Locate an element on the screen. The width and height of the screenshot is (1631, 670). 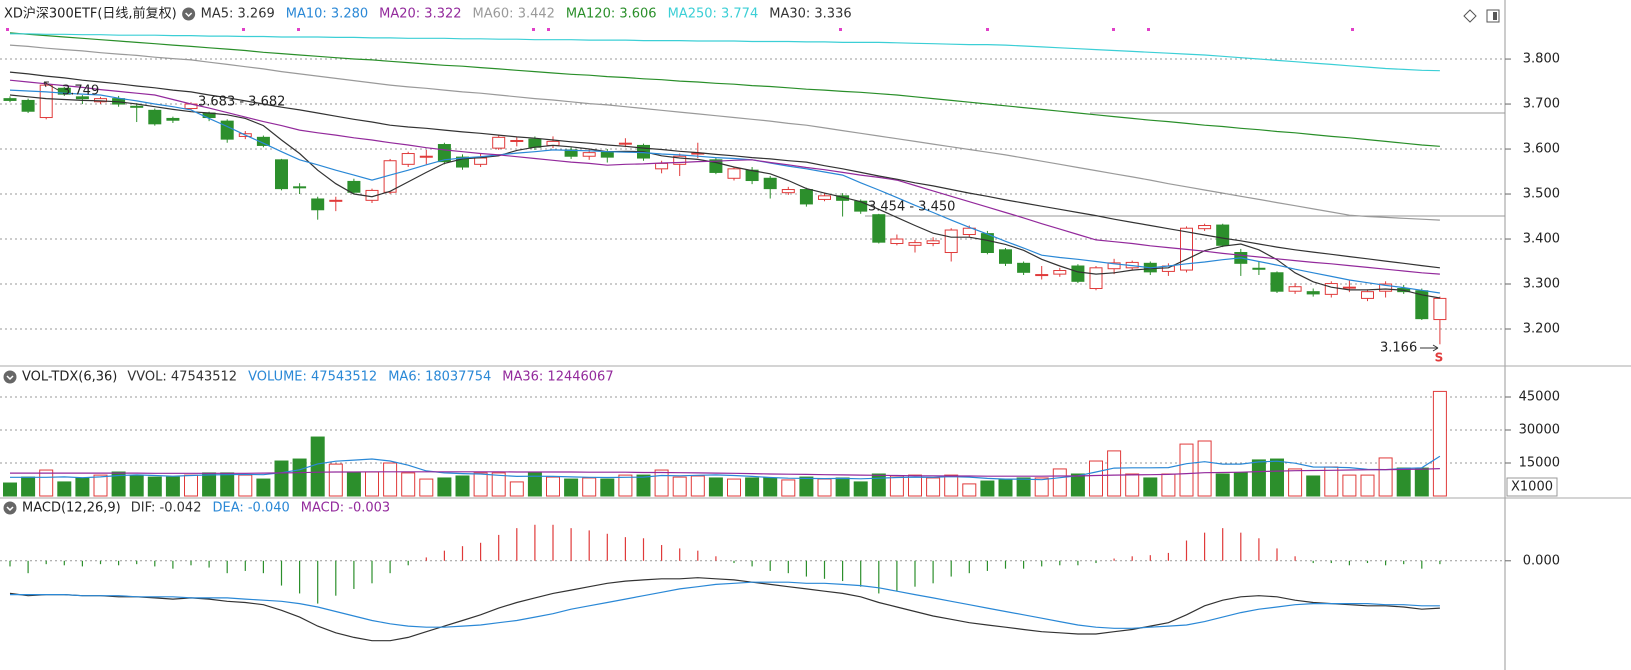
y-tick-label: 30000 is located at coordinates (1539, 430).